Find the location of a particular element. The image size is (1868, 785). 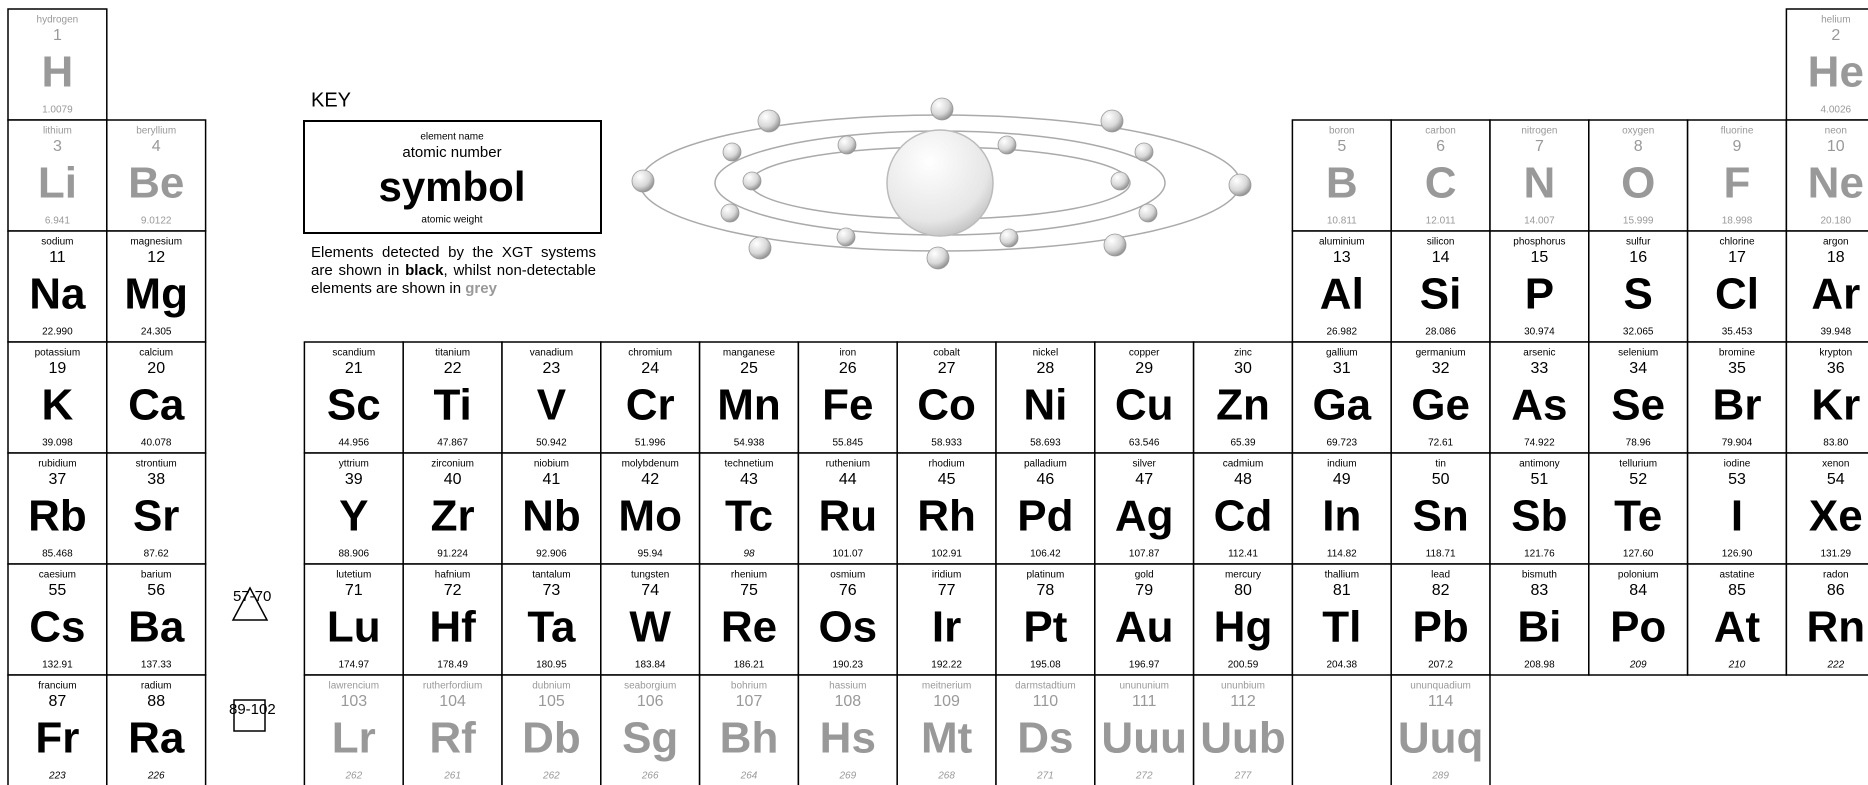

element-symbol: Ba is located at coordinates (156, 627).